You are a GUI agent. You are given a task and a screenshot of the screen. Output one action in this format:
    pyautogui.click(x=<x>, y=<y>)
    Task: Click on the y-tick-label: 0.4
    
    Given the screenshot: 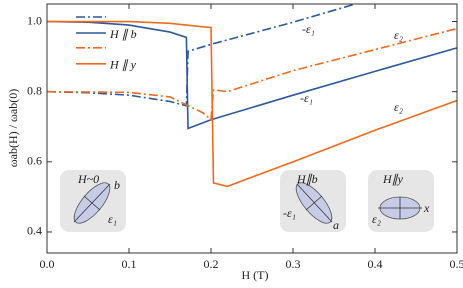 What is the action you would take?
    pyautogui.click(x=34, y=231)
    